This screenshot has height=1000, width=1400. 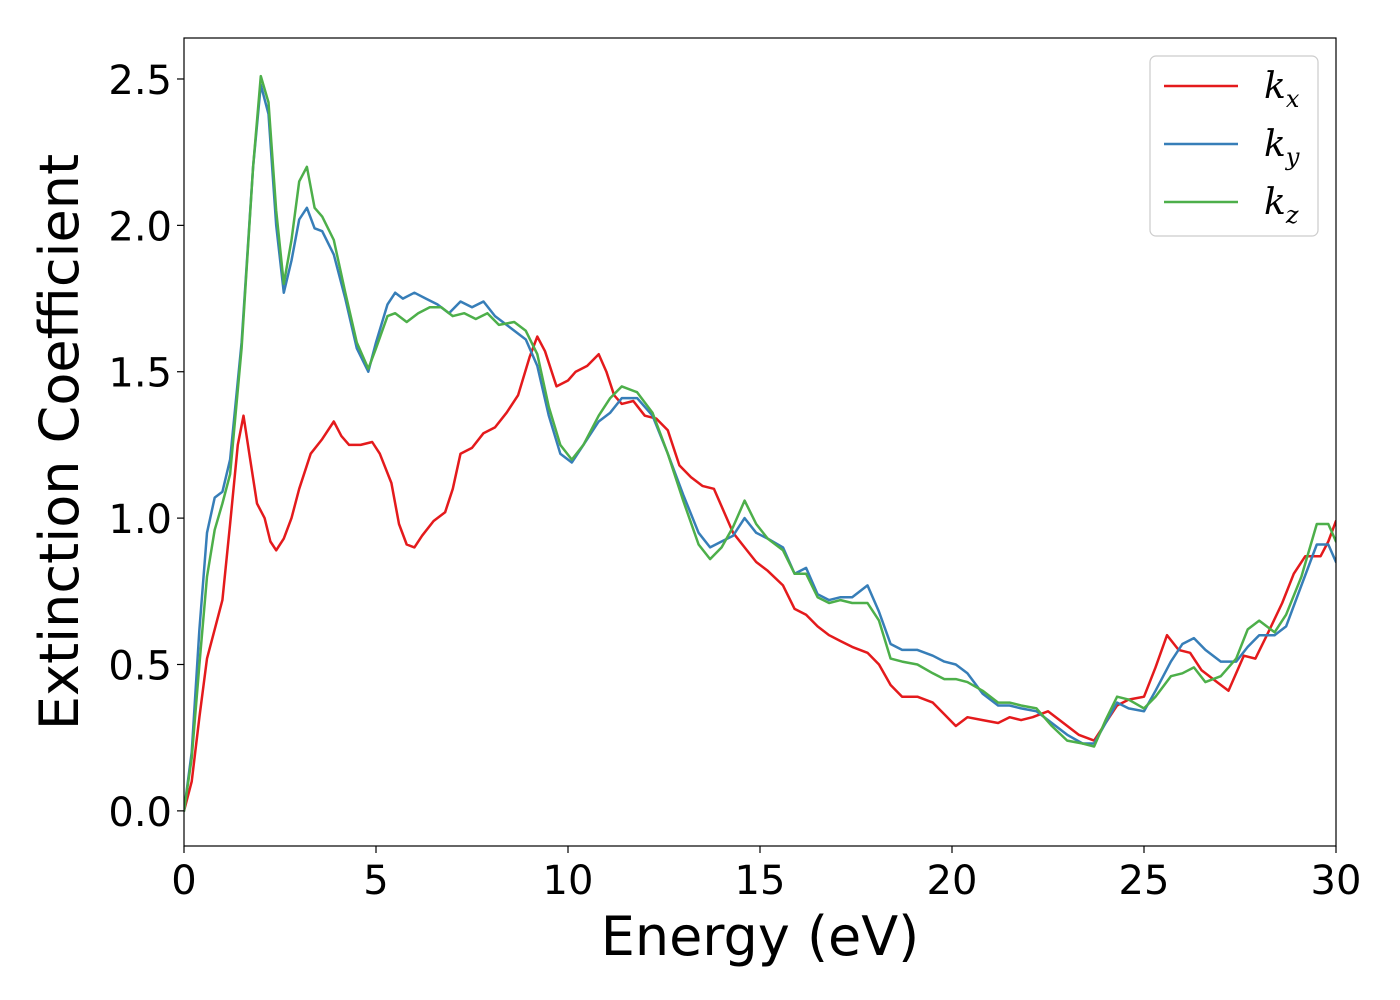 What do you see at coordinates (1293, 99) in the screenshot?
I see `legend-label-subscript: x` at bounding box center [1293, 99].